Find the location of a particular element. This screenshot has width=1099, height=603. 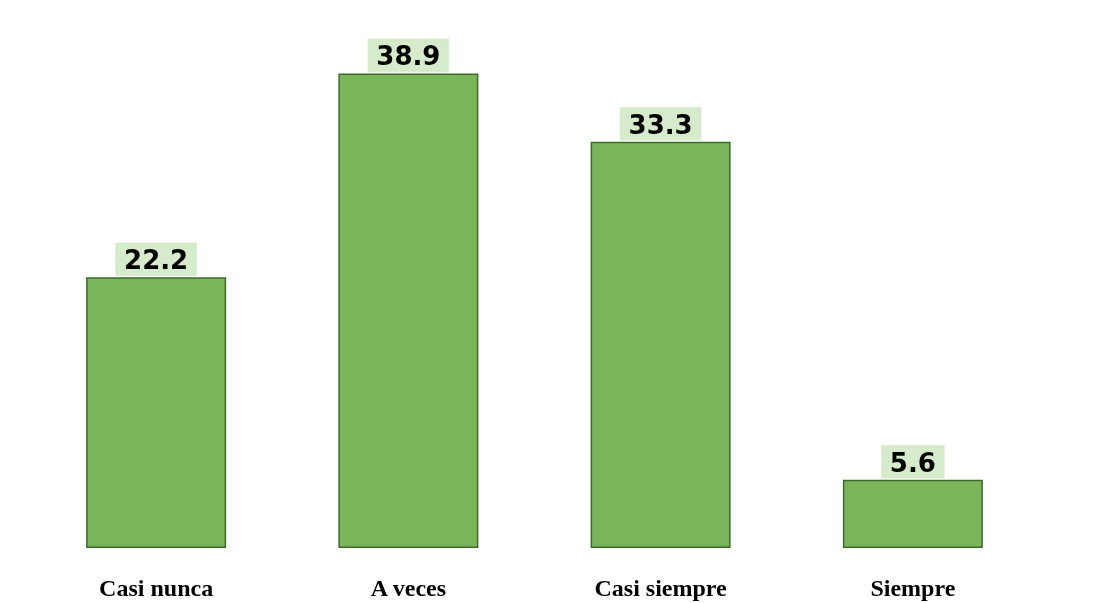

bar is located at coordinates (912, 513).